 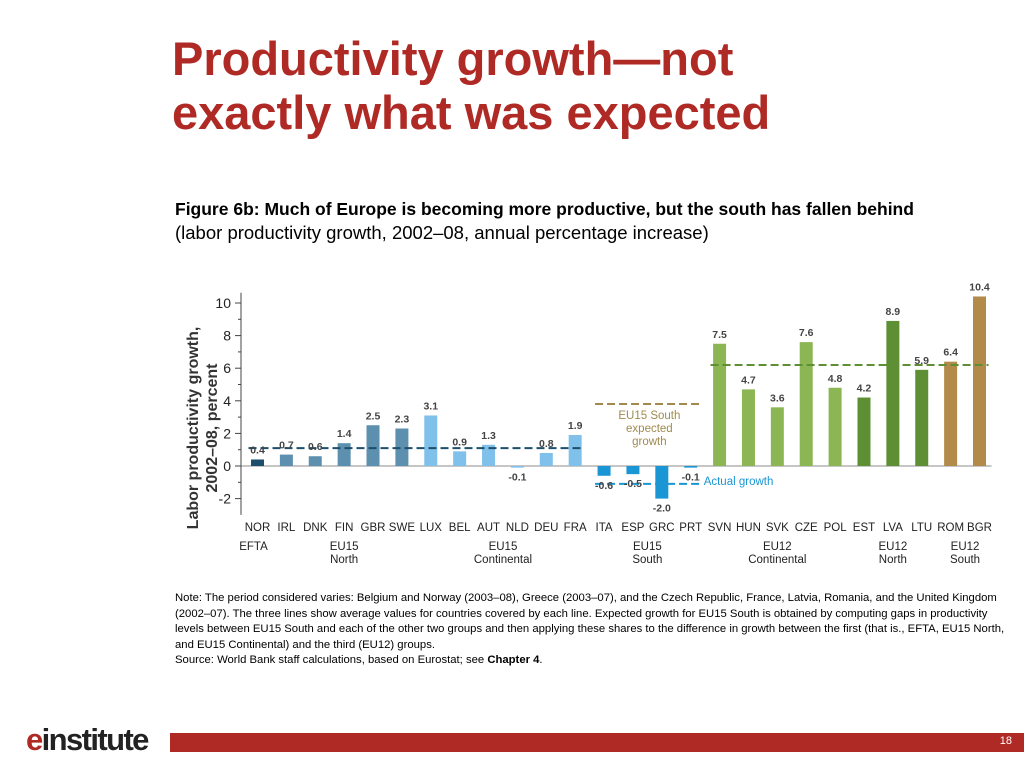 I want to click on category-label-prt: PRT, so click(x=690, y=528).